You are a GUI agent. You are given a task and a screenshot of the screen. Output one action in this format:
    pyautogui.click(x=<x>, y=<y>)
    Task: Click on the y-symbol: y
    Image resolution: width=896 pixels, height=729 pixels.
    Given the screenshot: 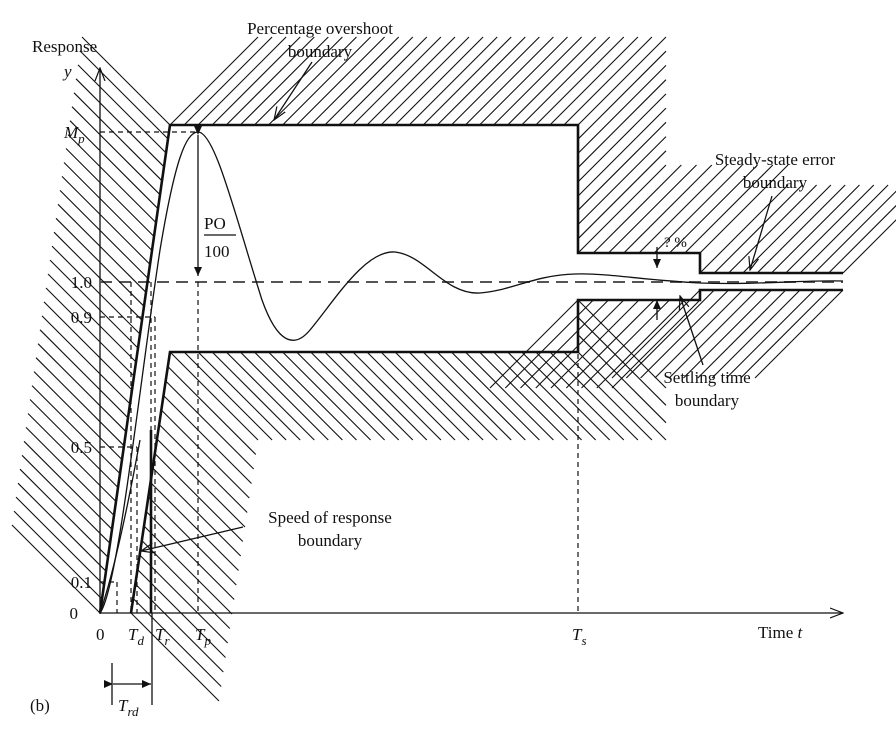 What is the action you would take?
    pyautogui.click(x=67, y=71)
    